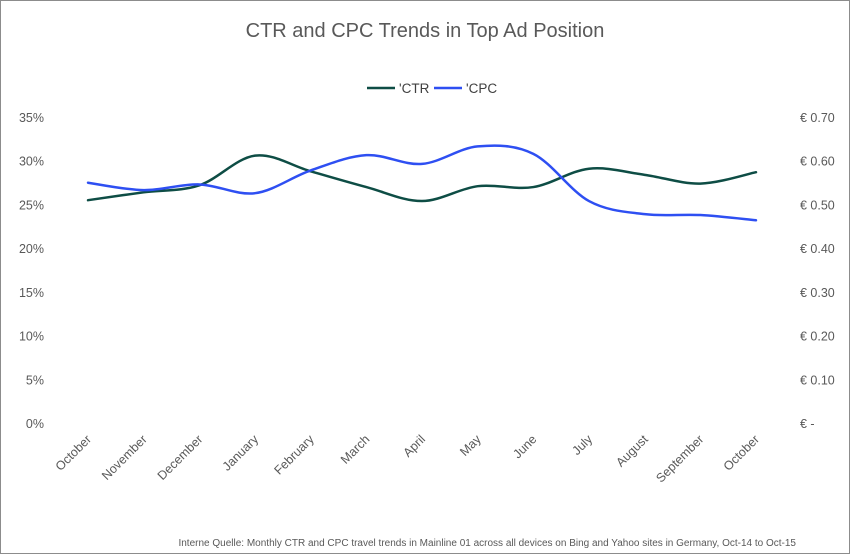  Describe the element at coordinates (807, 424) in the screenshot. I see `y-right-tick-label: € -` at that location.